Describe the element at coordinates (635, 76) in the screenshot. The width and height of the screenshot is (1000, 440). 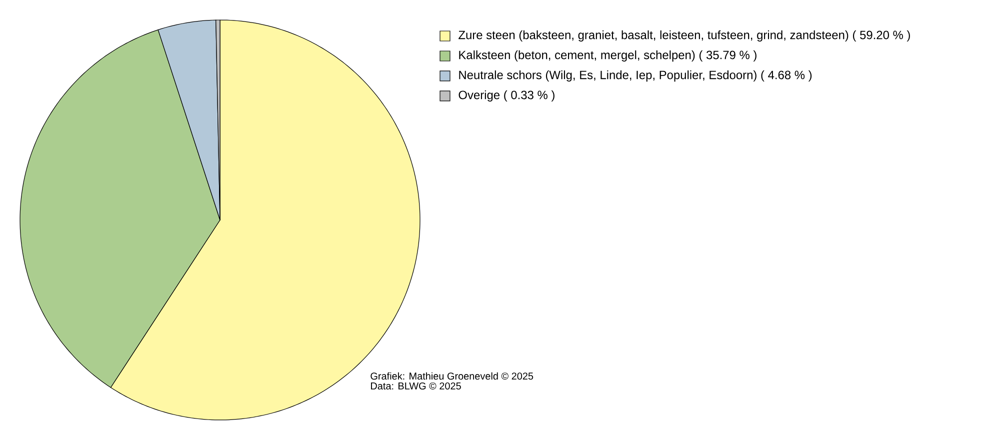
I see `legend-label: Neutrale schors (Wilg, Es, Linde, Iep, Populier, Esdoorn) ( 4.68 % )` at that location.